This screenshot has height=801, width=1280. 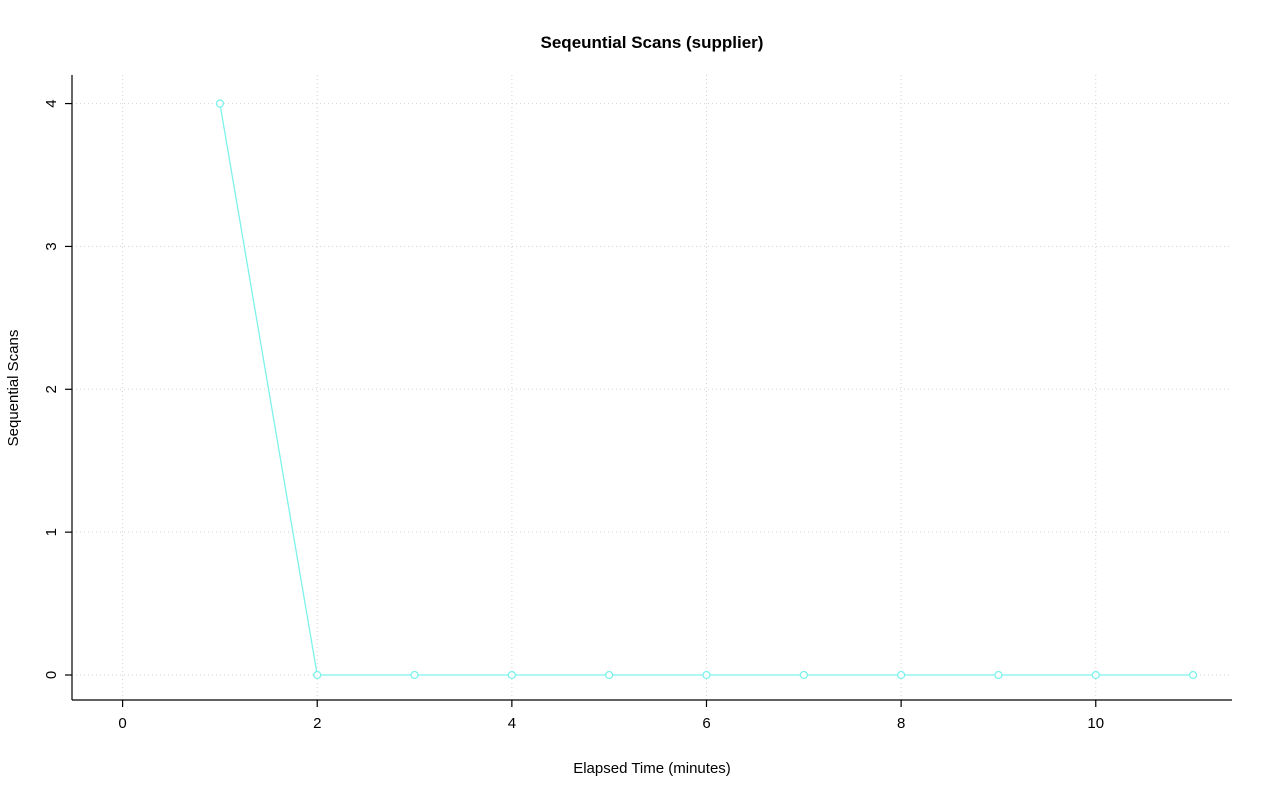 I want to click on y-tick-label: 2, so click(x=51, y=389).